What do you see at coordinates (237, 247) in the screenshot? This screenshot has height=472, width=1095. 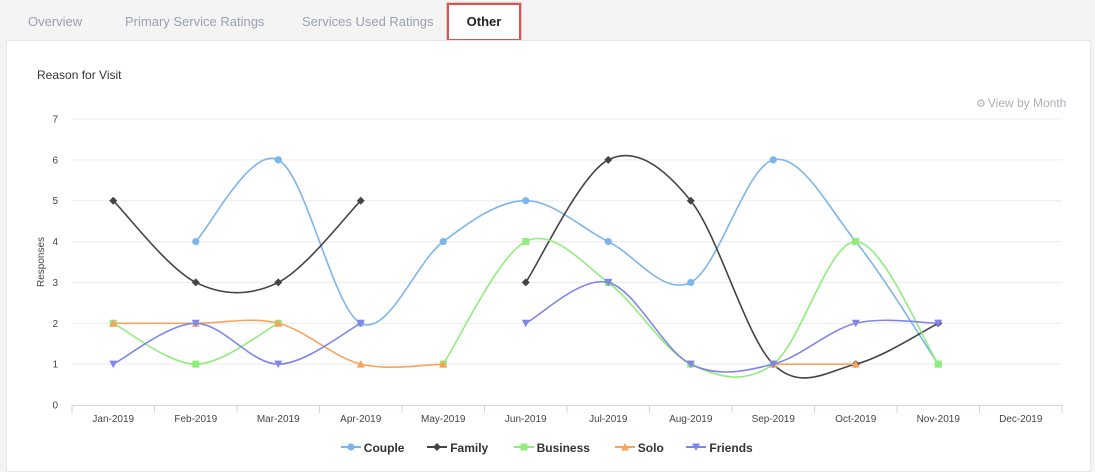 I see `series-line-family` at bounding box center [237, 247].